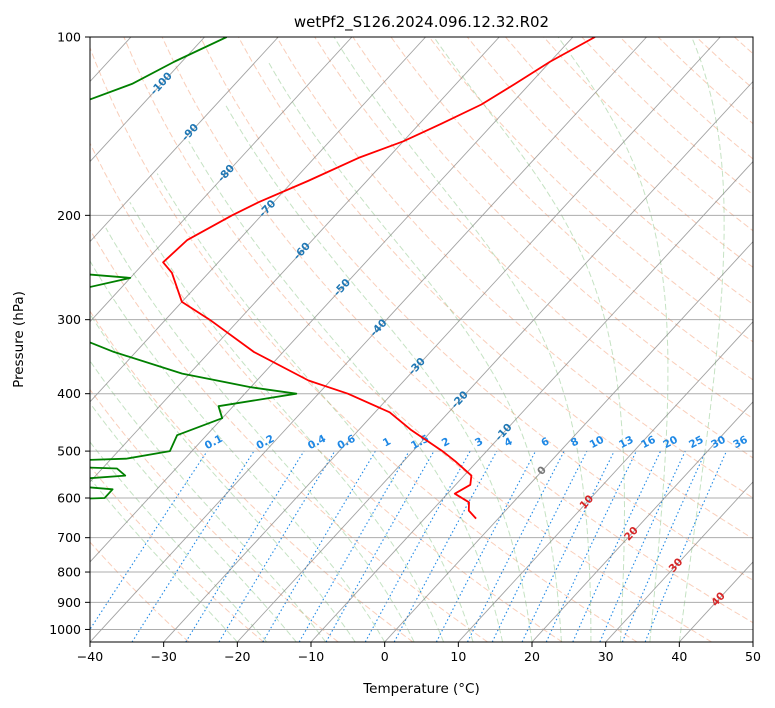 The image size is (775, 708). I want to click on x-tick-label: 50, so click(753, 656).